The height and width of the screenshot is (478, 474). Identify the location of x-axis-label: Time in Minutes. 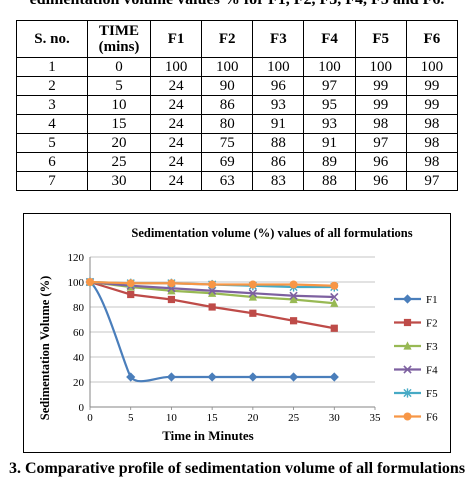
(208, 435).